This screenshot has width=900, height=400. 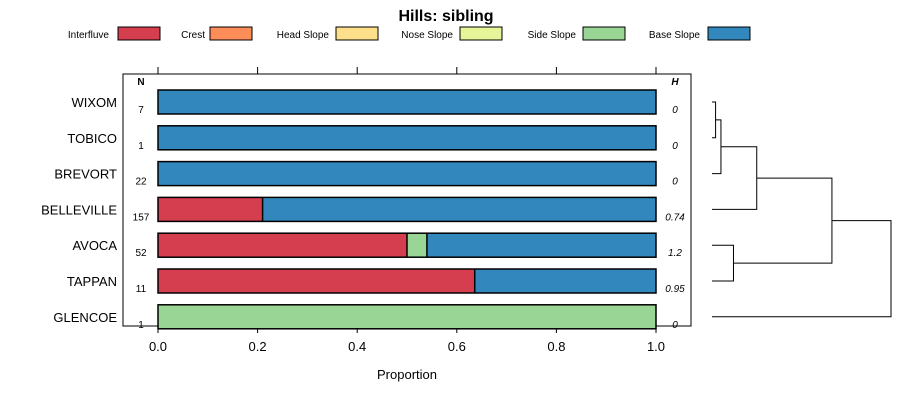 What do you see at coordinates (139, 33) in the screenshot?
I see `legend-swatch-interfluve` at bounding box center [139, 33].